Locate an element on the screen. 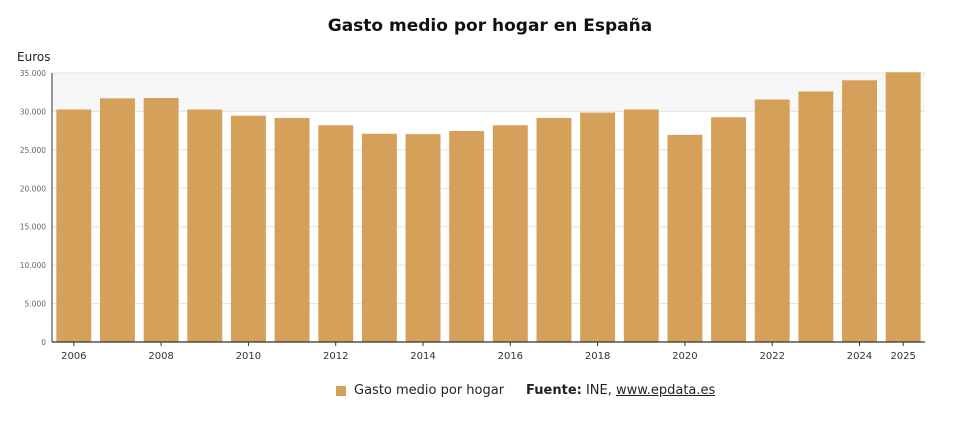 The width and height of the screenshot is (980, 421). bar-2009 is located at coordinates (205, 225).